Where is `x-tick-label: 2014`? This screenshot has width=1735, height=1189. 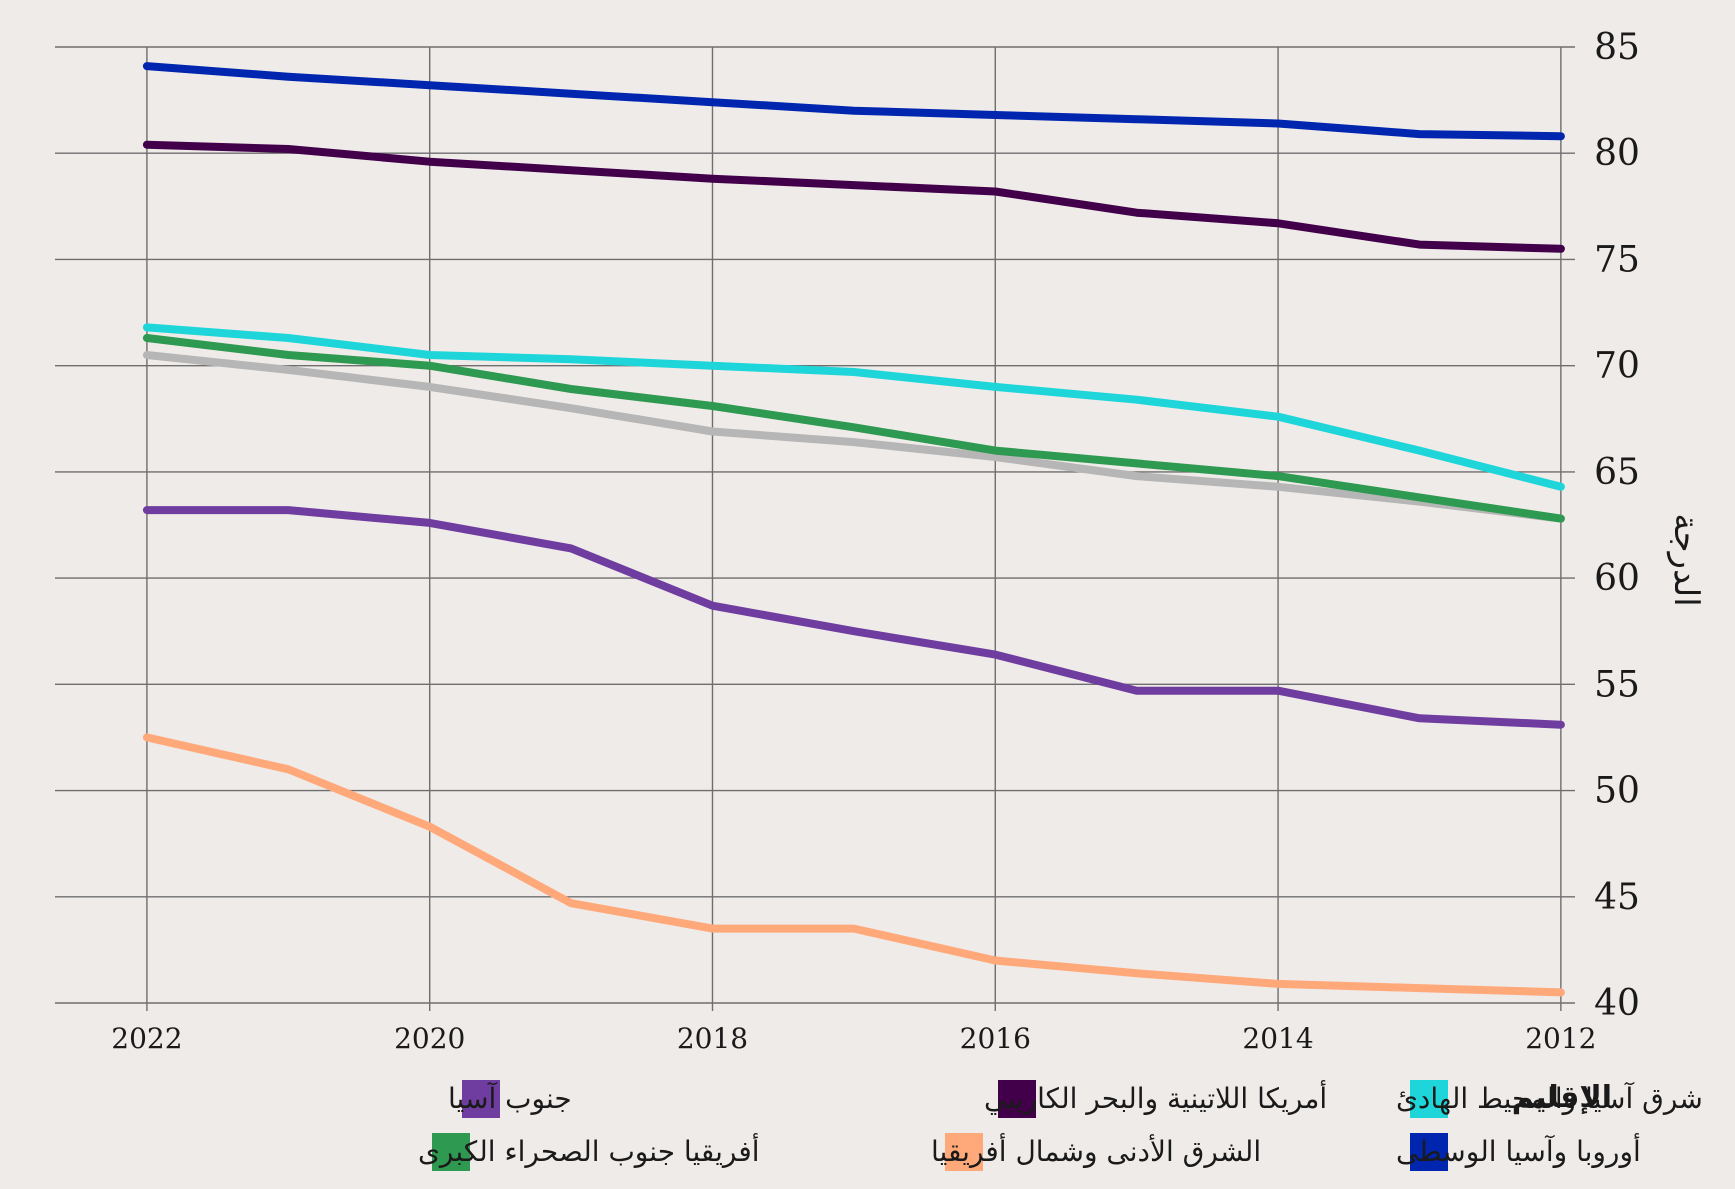
x-tick-label: 2014 is located at coordinates (1277, 1038).